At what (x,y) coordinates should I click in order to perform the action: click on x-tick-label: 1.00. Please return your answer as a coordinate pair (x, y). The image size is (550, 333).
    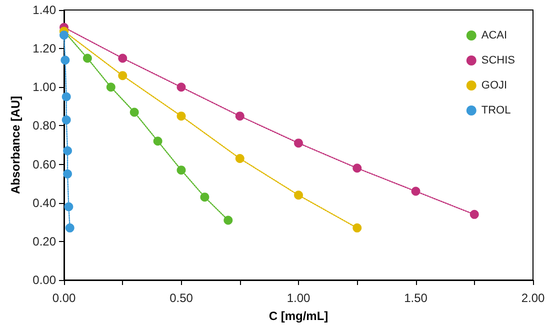
    Looking at the image, I should click on (298, 298).